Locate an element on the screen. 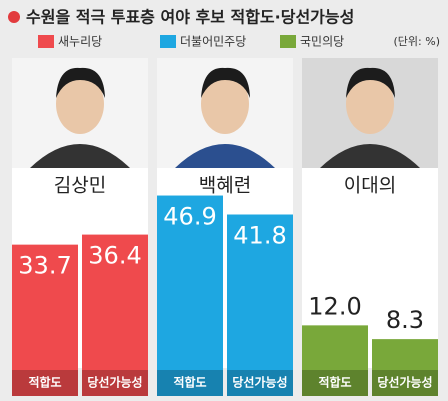 The image size is (448, 401). value-label: 36.4 is located at coordinates (114, 256).